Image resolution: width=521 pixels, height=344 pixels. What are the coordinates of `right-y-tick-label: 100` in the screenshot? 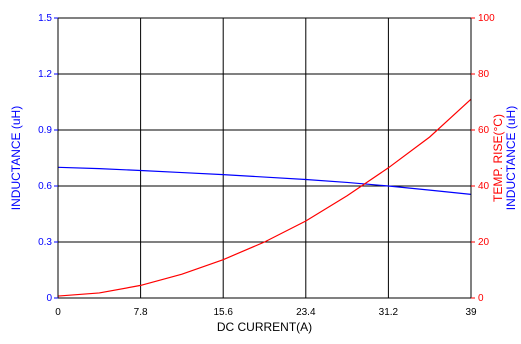 It's located at (486, 18).